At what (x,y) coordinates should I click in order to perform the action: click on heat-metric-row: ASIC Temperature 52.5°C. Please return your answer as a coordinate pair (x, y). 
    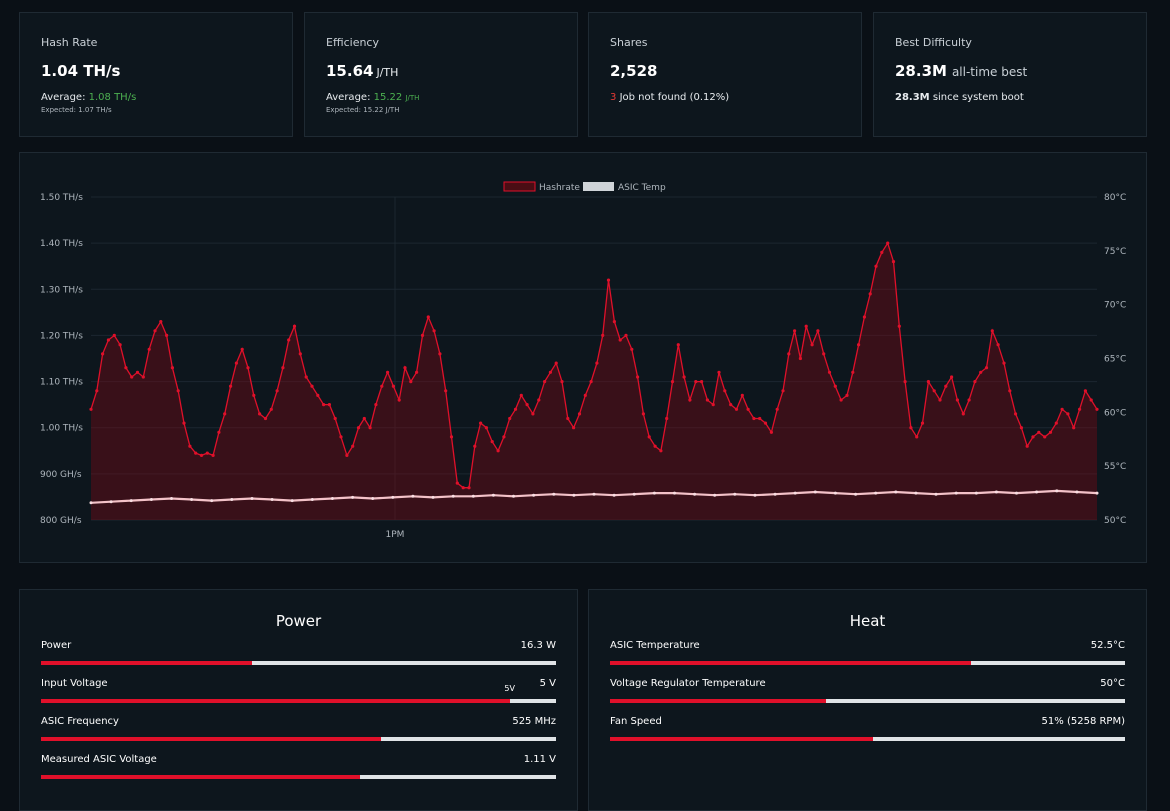
    Looking at the image, I should click on (867, 655).